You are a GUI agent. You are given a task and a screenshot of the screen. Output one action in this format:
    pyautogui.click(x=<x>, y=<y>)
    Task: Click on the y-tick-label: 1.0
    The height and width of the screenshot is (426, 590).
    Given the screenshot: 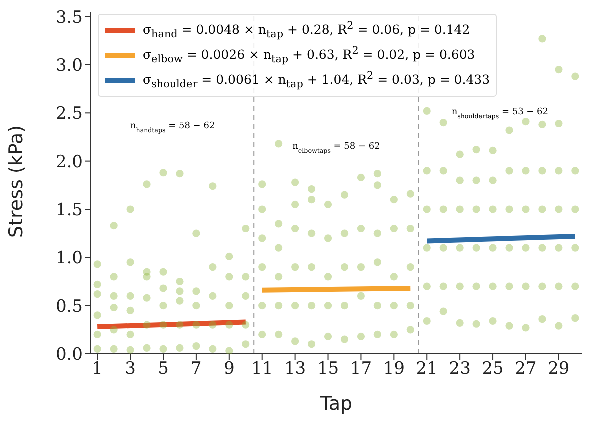 What is the action you would take?
    pyautogui.click(x=69, y=258)
    